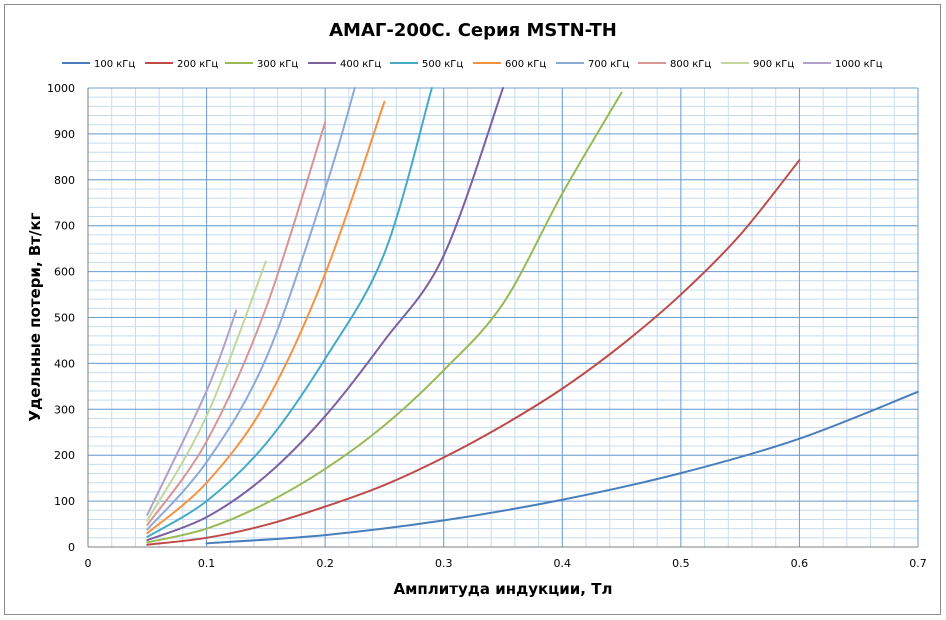 Image resolution: width=946 pixels, height=620 pixels. Describe the element at coordinates (681, 563) in the screenshot. I see `x-tick-label: 0.5` at that location.